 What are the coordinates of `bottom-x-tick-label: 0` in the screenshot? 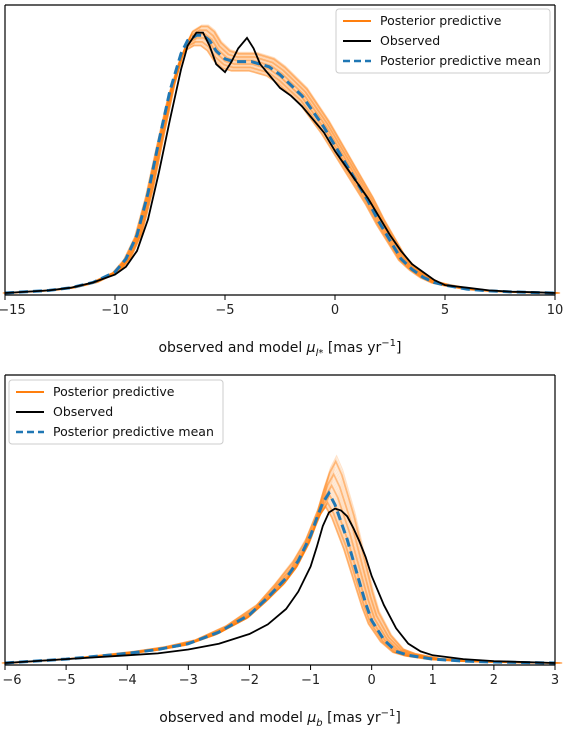 It's located at (372, 680).